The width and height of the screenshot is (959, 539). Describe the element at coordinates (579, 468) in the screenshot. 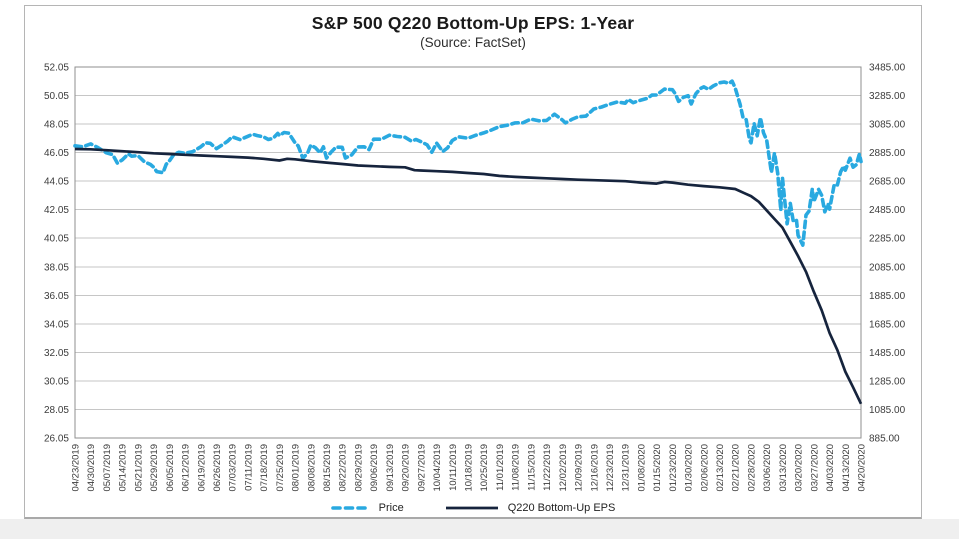

I see `x-axis-tick: 12/09/2019` at that location.